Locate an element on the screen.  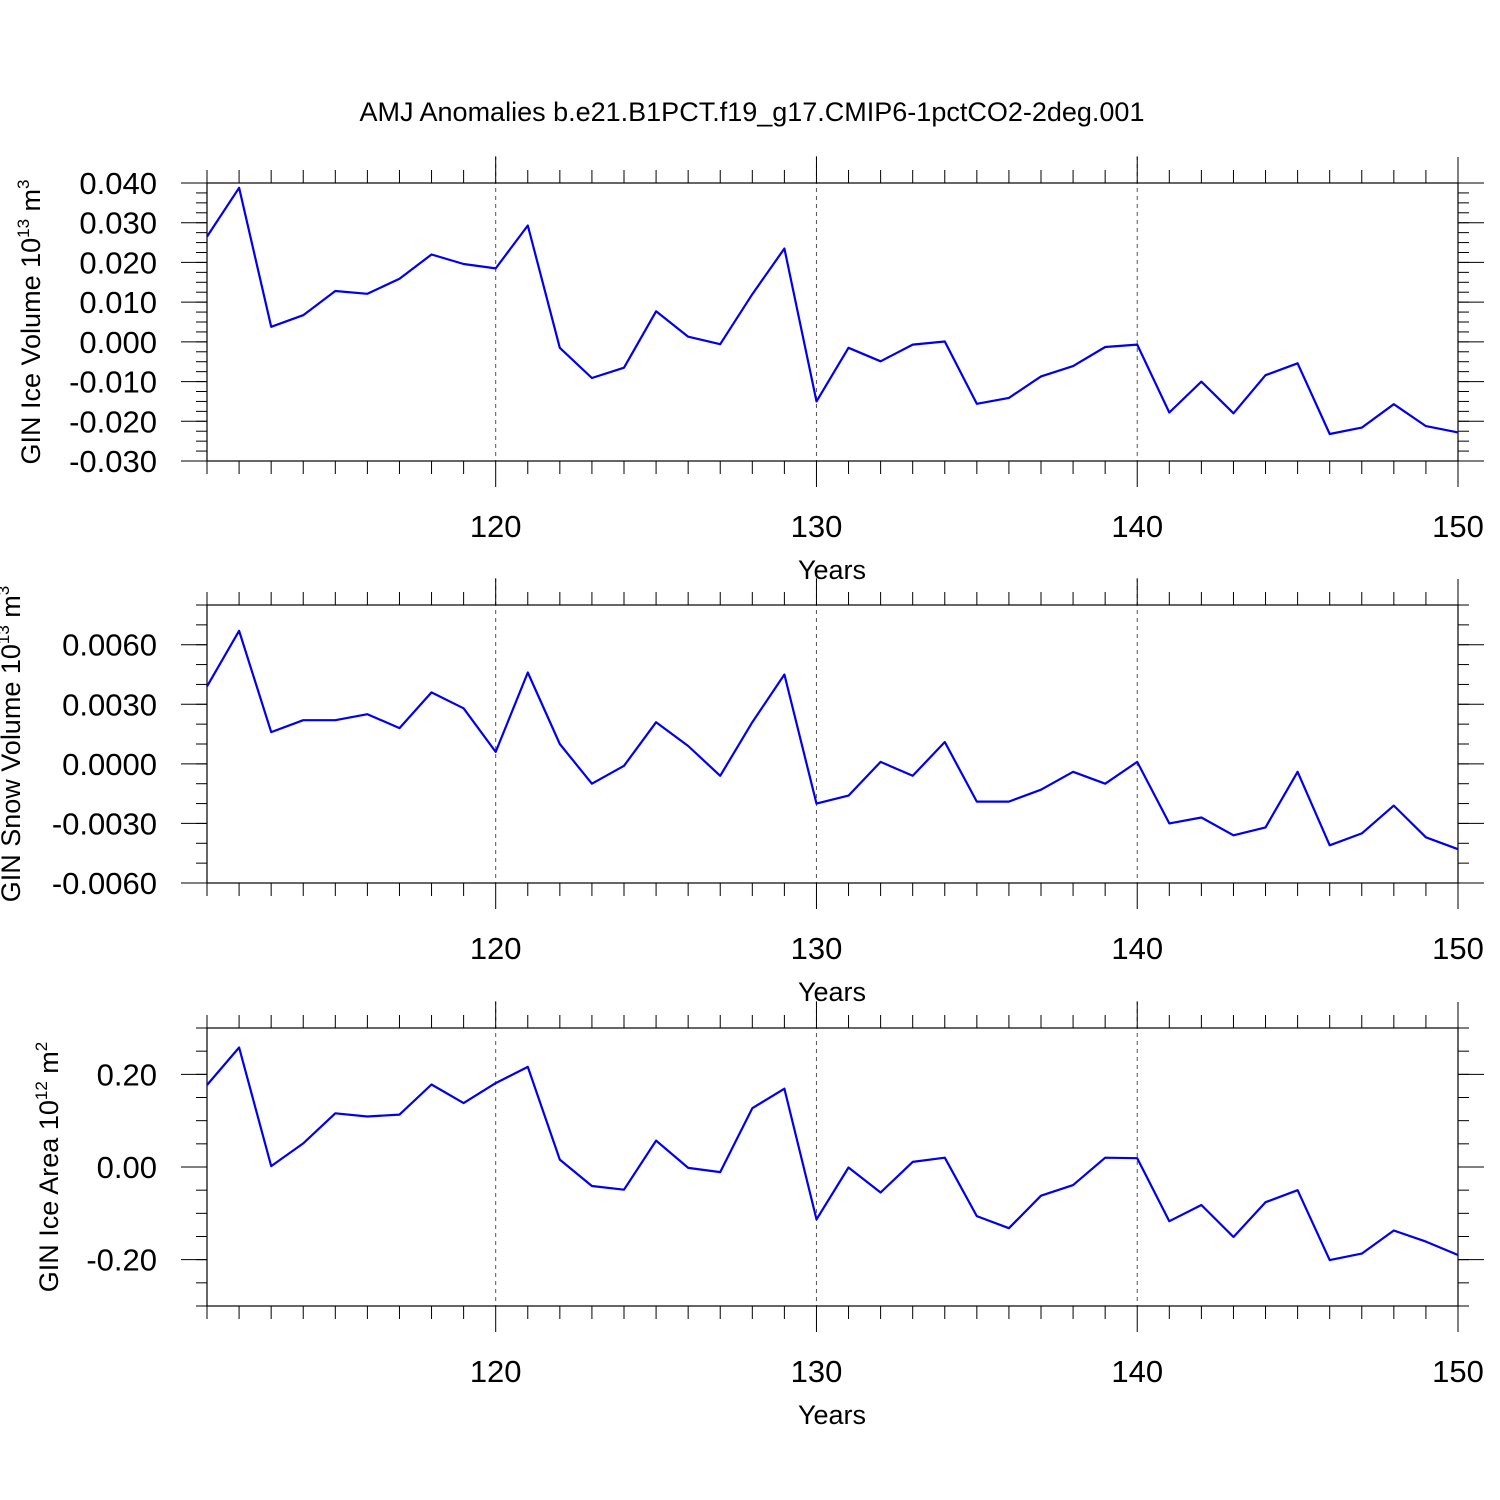
y-axis-title: GIN Ice Area 1012 m2 is located at coordinates (48, 1167).